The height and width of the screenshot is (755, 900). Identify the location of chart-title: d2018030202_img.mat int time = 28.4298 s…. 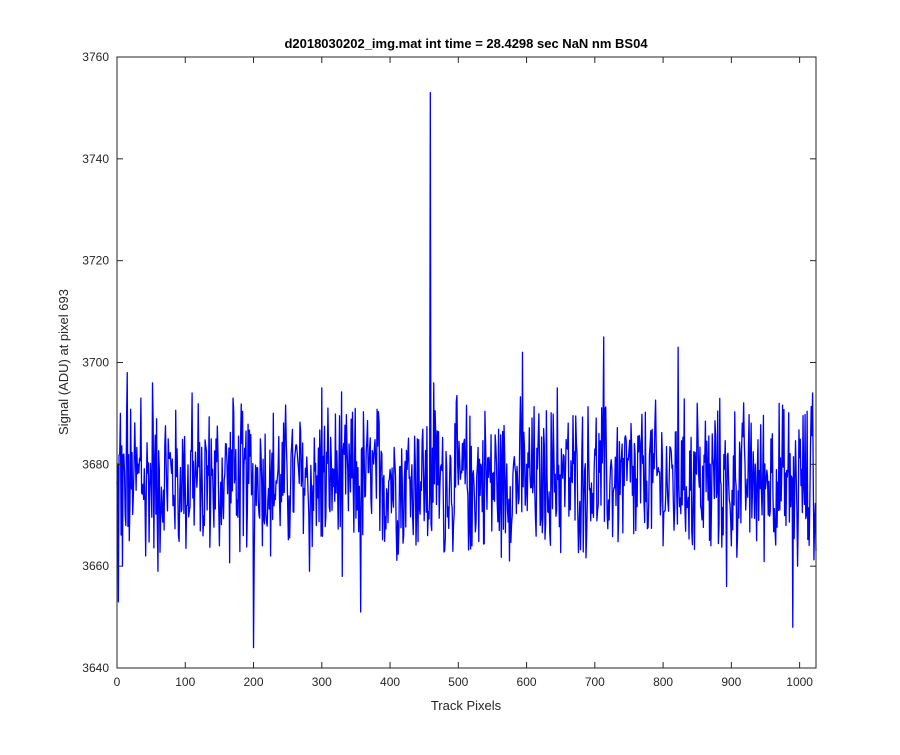
(466, 43).